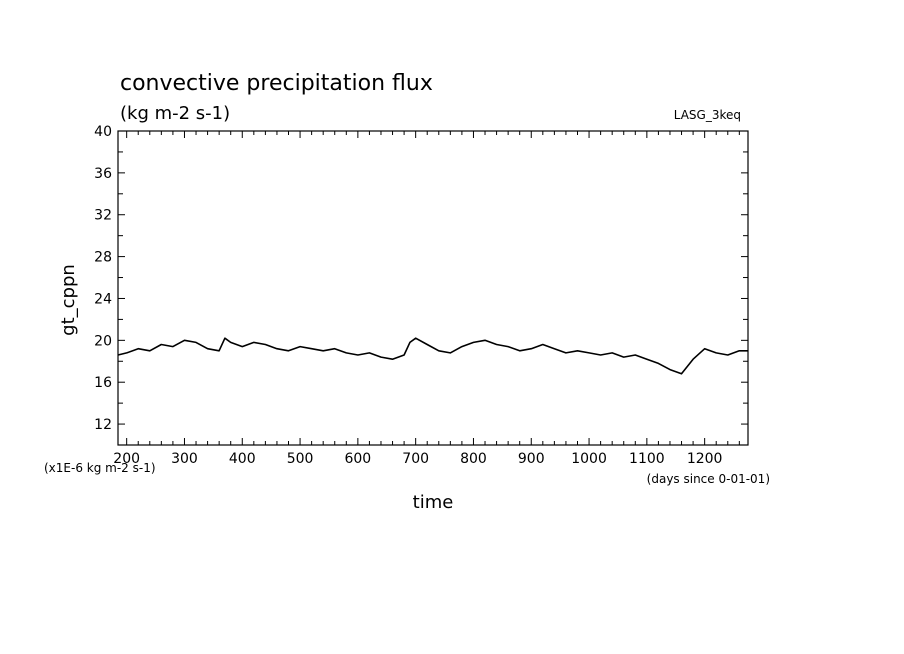 The height and width of the screenshot is (654, 904). I want to click on x-tick-label: 1100, so click(647, 459).